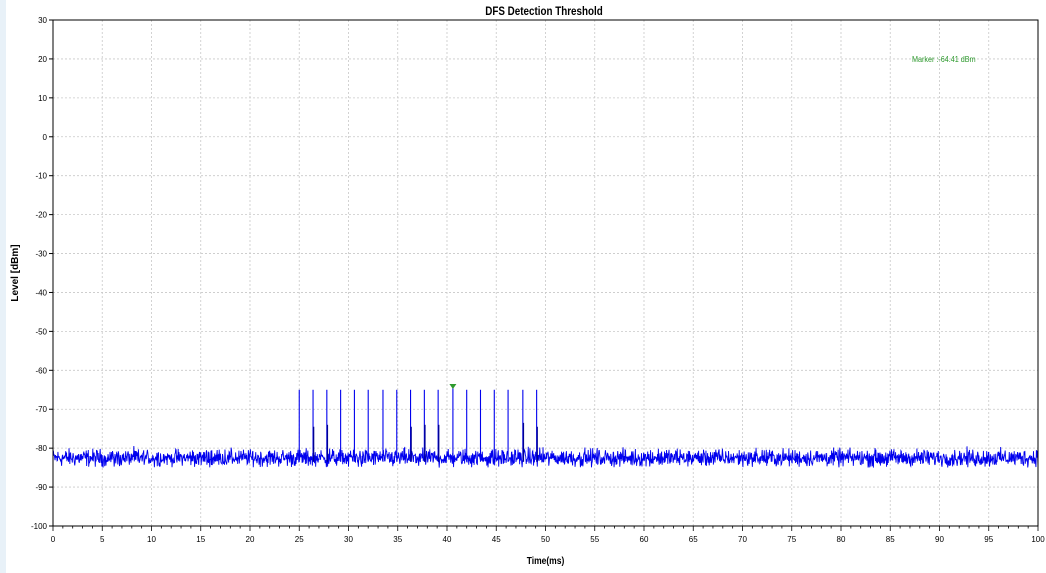 The image size is (1046, 573). What do you see at coordinates (41, 487) in the screenshot?
I see `y-tick-label: -90` at bounding box center [41, 487].